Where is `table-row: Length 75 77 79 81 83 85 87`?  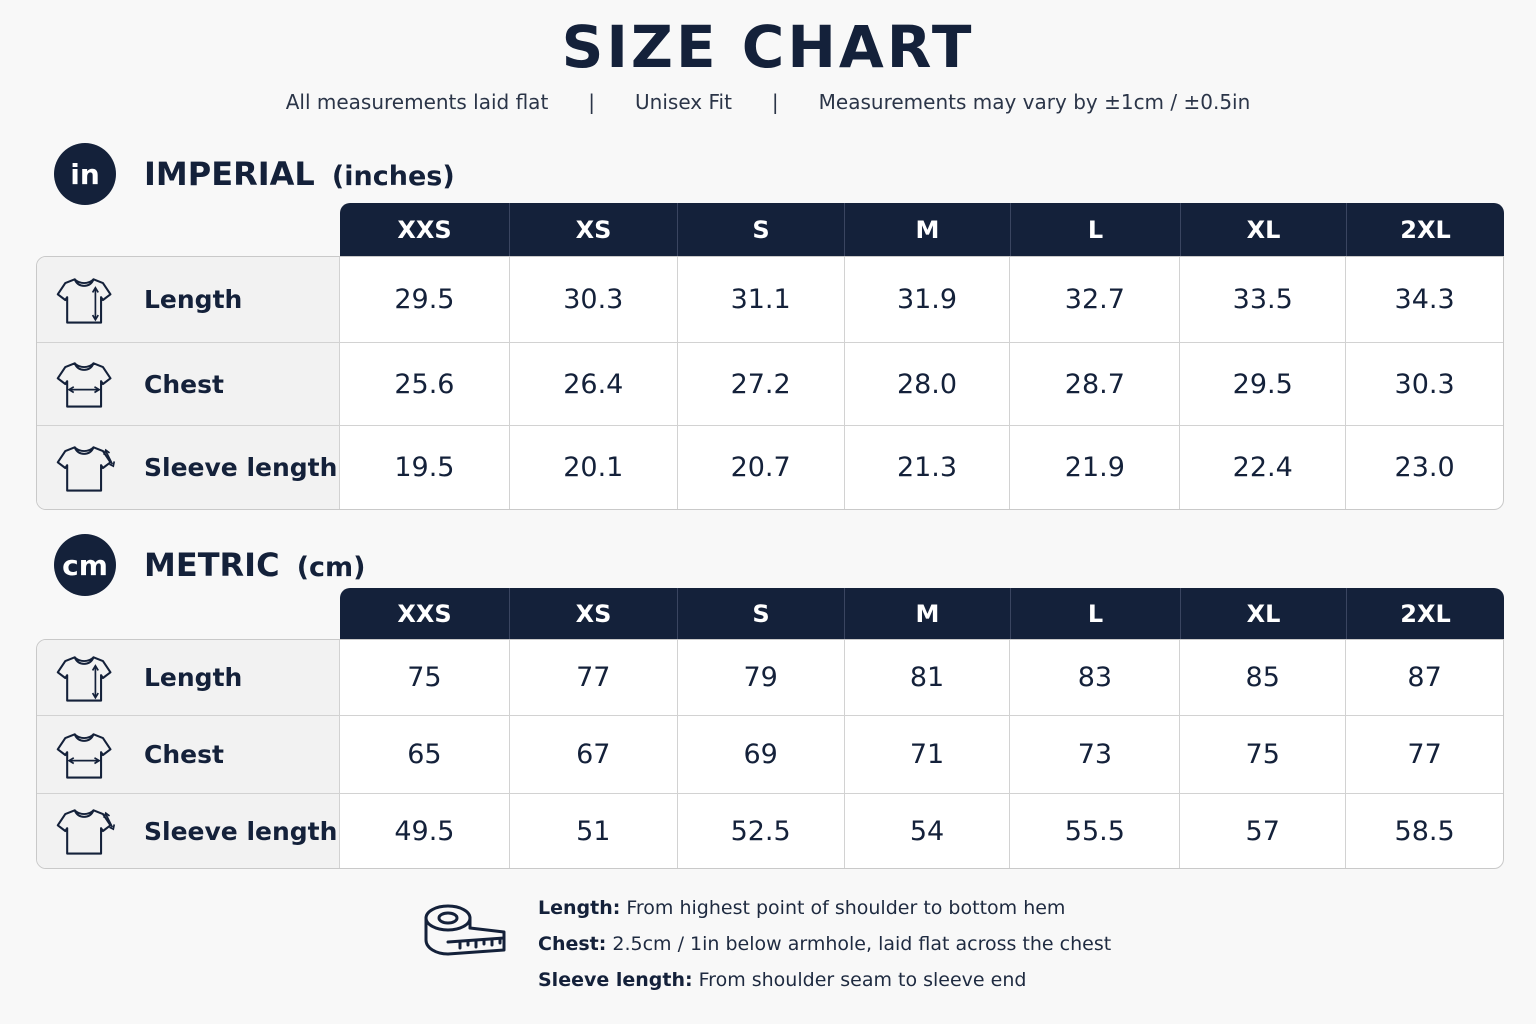
table-row: Length 75 77 79 81 83 85 87 is located at coordinates (770, 678).